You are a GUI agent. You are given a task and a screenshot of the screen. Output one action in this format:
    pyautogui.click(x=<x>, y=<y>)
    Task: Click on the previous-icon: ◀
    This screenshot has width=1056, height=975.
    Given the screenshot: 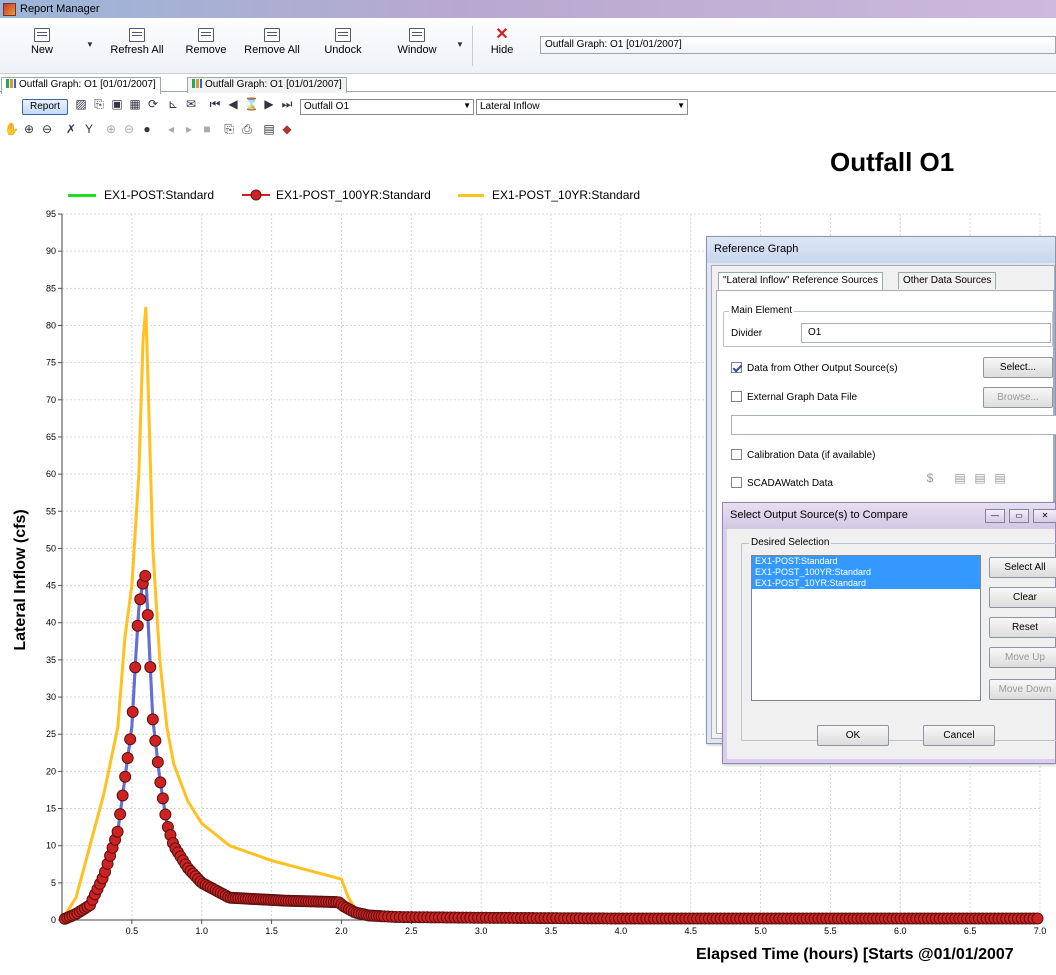 What is the action you would take?
    pyautogui.click(x=233, y=104)
    